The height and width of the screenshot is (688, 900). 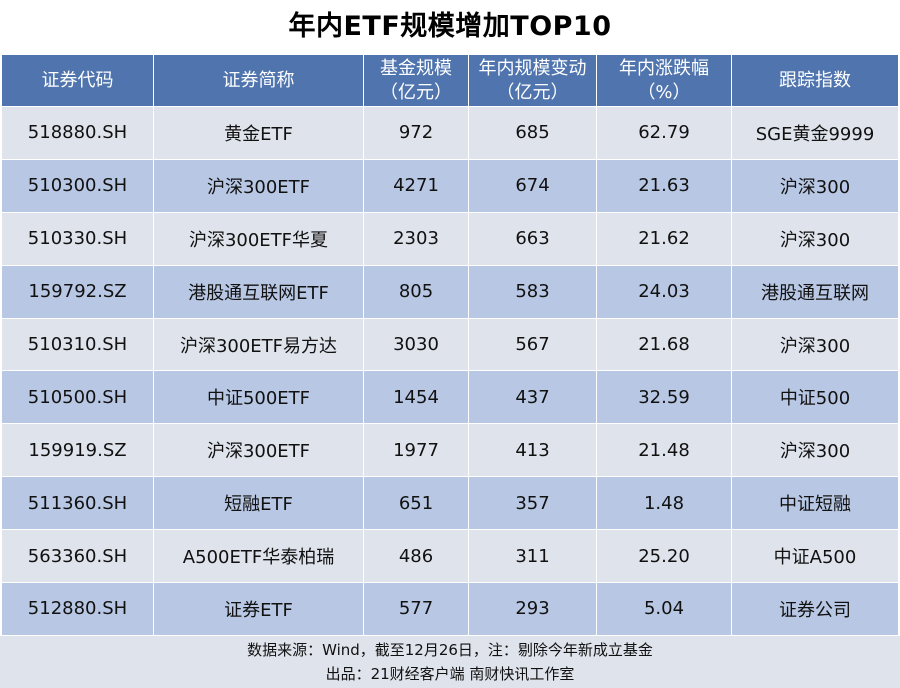 What do you see at coordinates (416, 609) in the screenshot?
I see `table-cell: 577` at bounding box center [416, 609].